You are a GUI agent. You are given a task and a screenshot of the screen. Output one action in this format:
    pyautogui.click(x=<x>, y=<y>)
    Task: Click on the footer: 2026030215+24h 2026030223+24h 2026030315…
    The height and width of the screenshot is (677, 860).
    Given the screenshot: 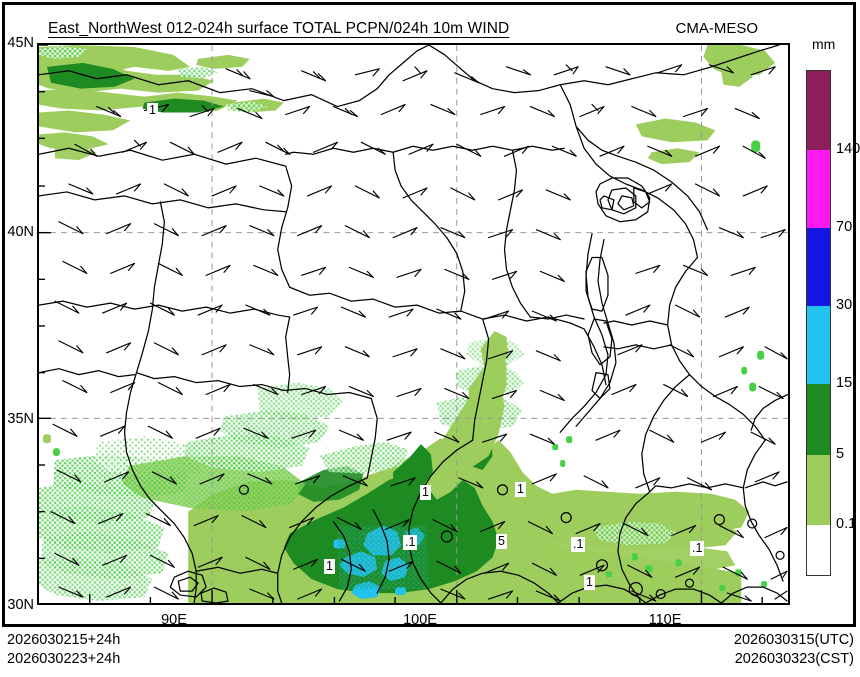 What is the action you would take?
    pyautogui.click(x=430, y=653)
    